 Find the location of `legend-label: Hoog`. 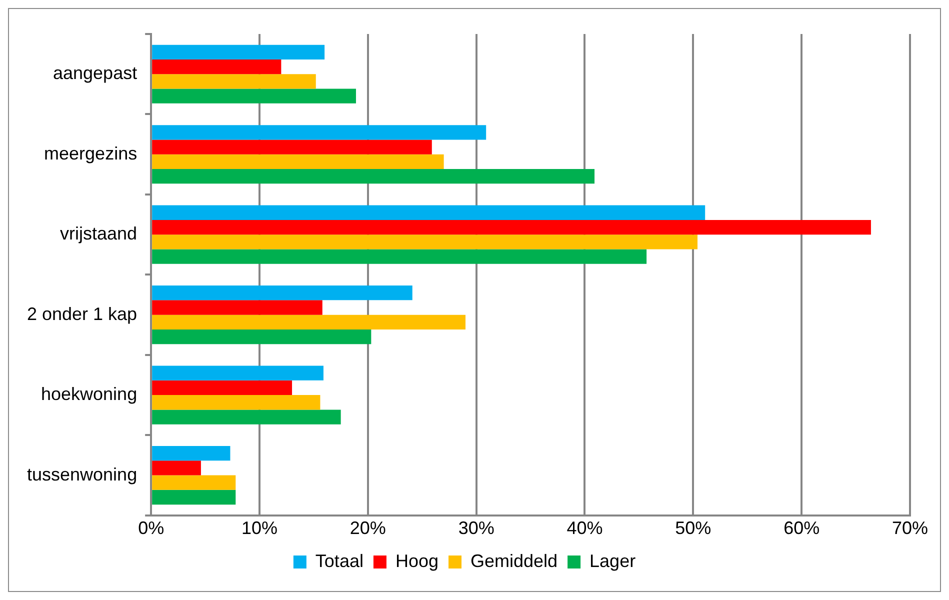

legend-label: Hoog is located at coordinates (416, 560).